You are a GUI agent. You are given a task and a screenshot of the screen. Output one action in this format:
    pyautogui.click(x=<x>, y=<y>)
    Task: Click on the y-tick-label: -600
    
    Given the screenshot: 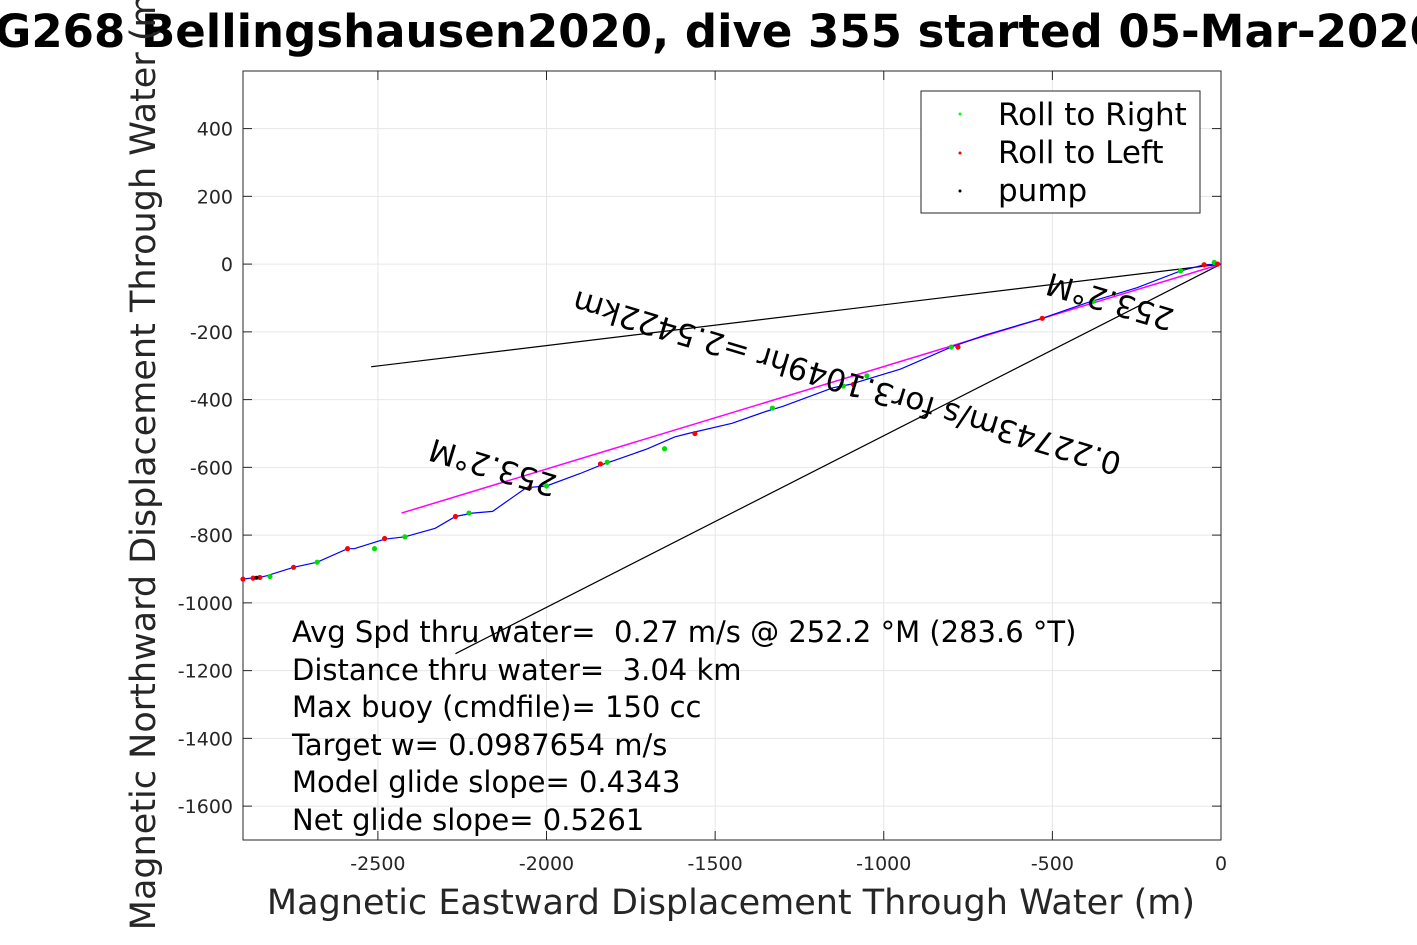 What is the action you would take?
    pyautogui.click(x=211, y=468)
    